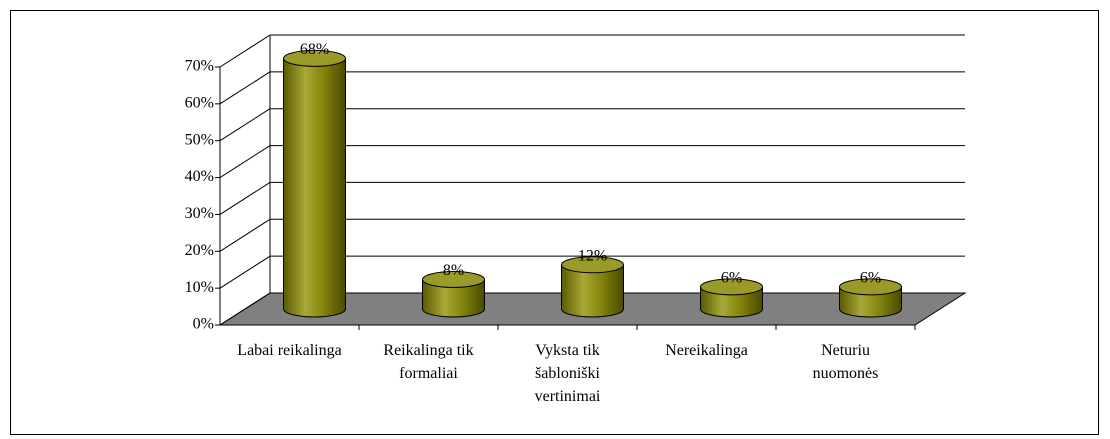 The height and width of the screenshot is (439, 1110). I want to click on y-tick-label: 0%, so click(203, 324).